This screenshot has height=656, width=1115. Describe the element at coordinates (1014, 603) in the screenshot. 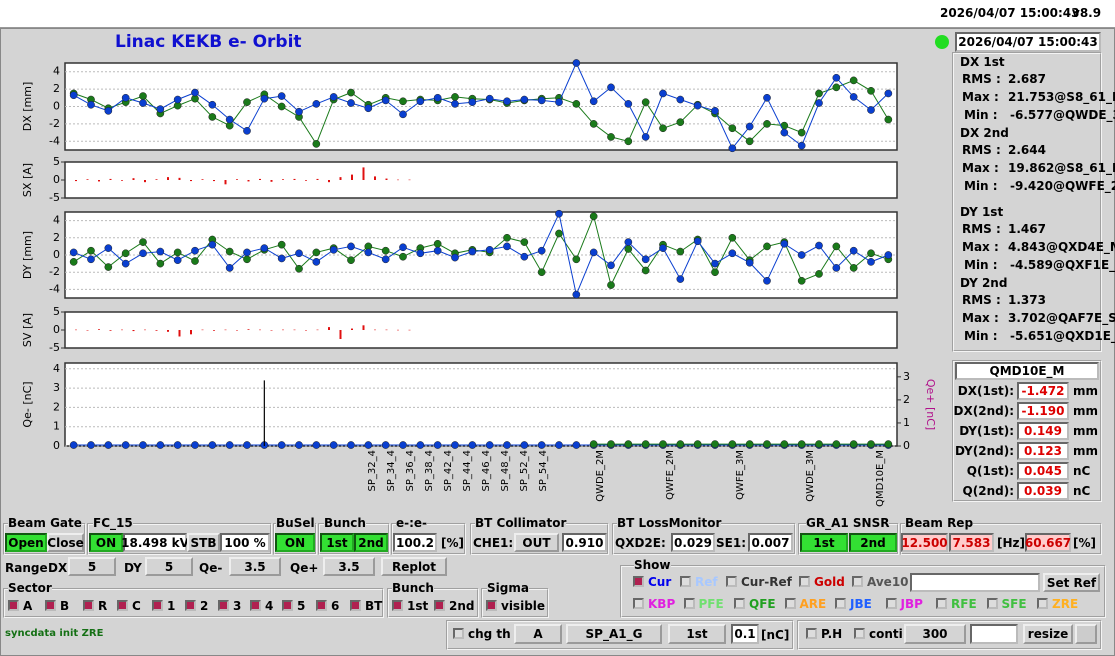

I see `checkbox-label: SFE` at that location.